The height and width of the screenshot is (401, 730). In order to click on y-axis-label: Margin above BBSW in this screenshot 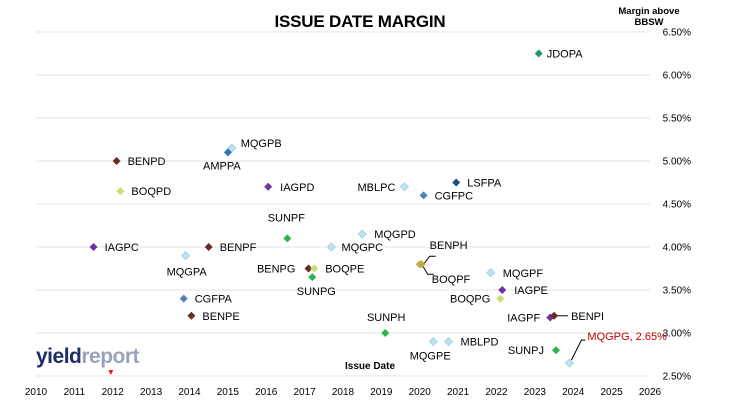, I will do `click(649, 17)`.